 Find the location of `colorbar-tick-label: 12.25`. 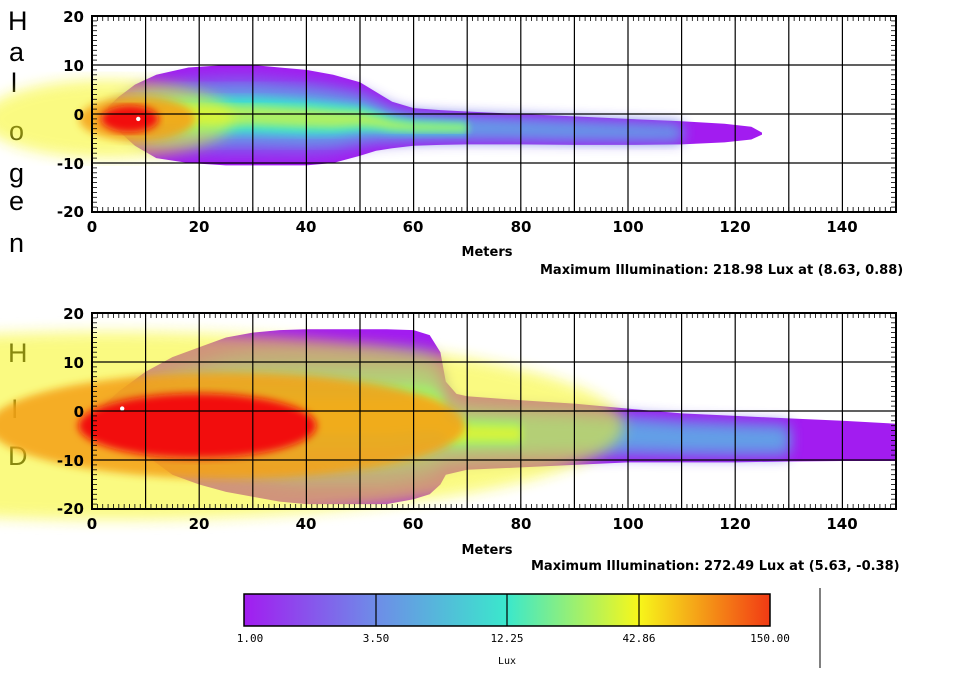

colorbar-tick-label: 12.25 is located at coordinates (506, 638).